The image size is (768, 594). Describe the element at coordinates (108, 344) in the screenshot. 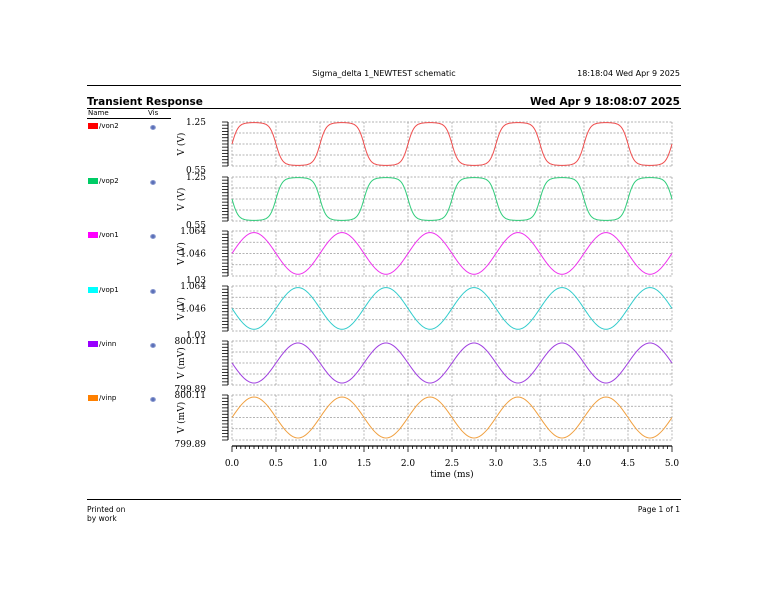

I see `legend-label: /vinn` at that location.